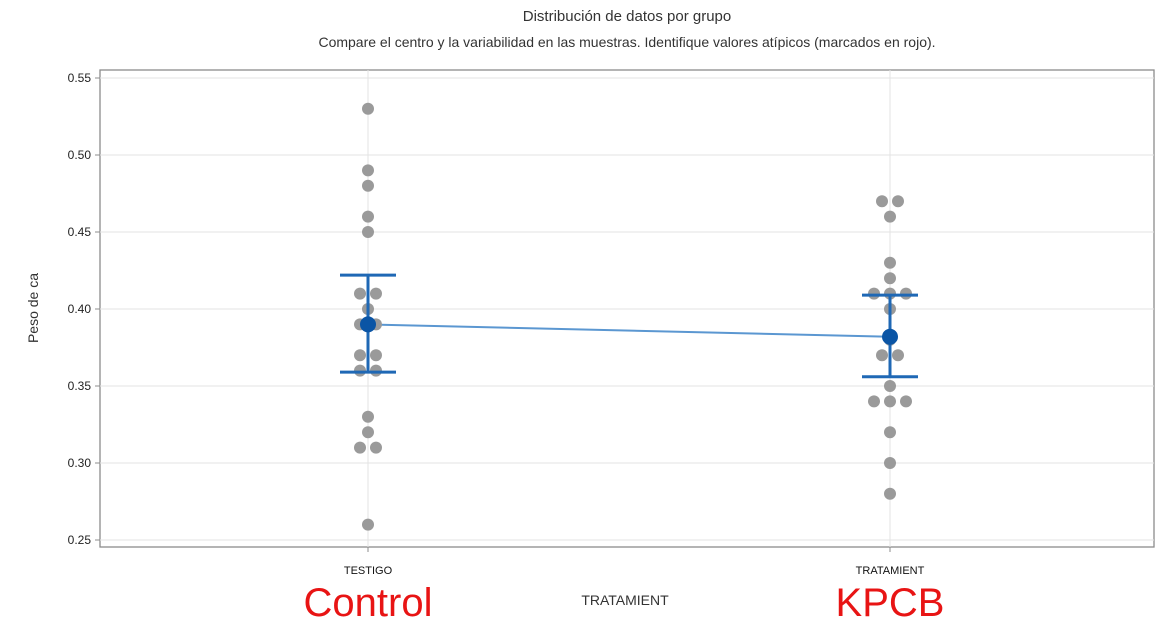  Describe the element at coordinates (80, 386) in the screenshot. I see `y-tick-label: 0.35` at that location.